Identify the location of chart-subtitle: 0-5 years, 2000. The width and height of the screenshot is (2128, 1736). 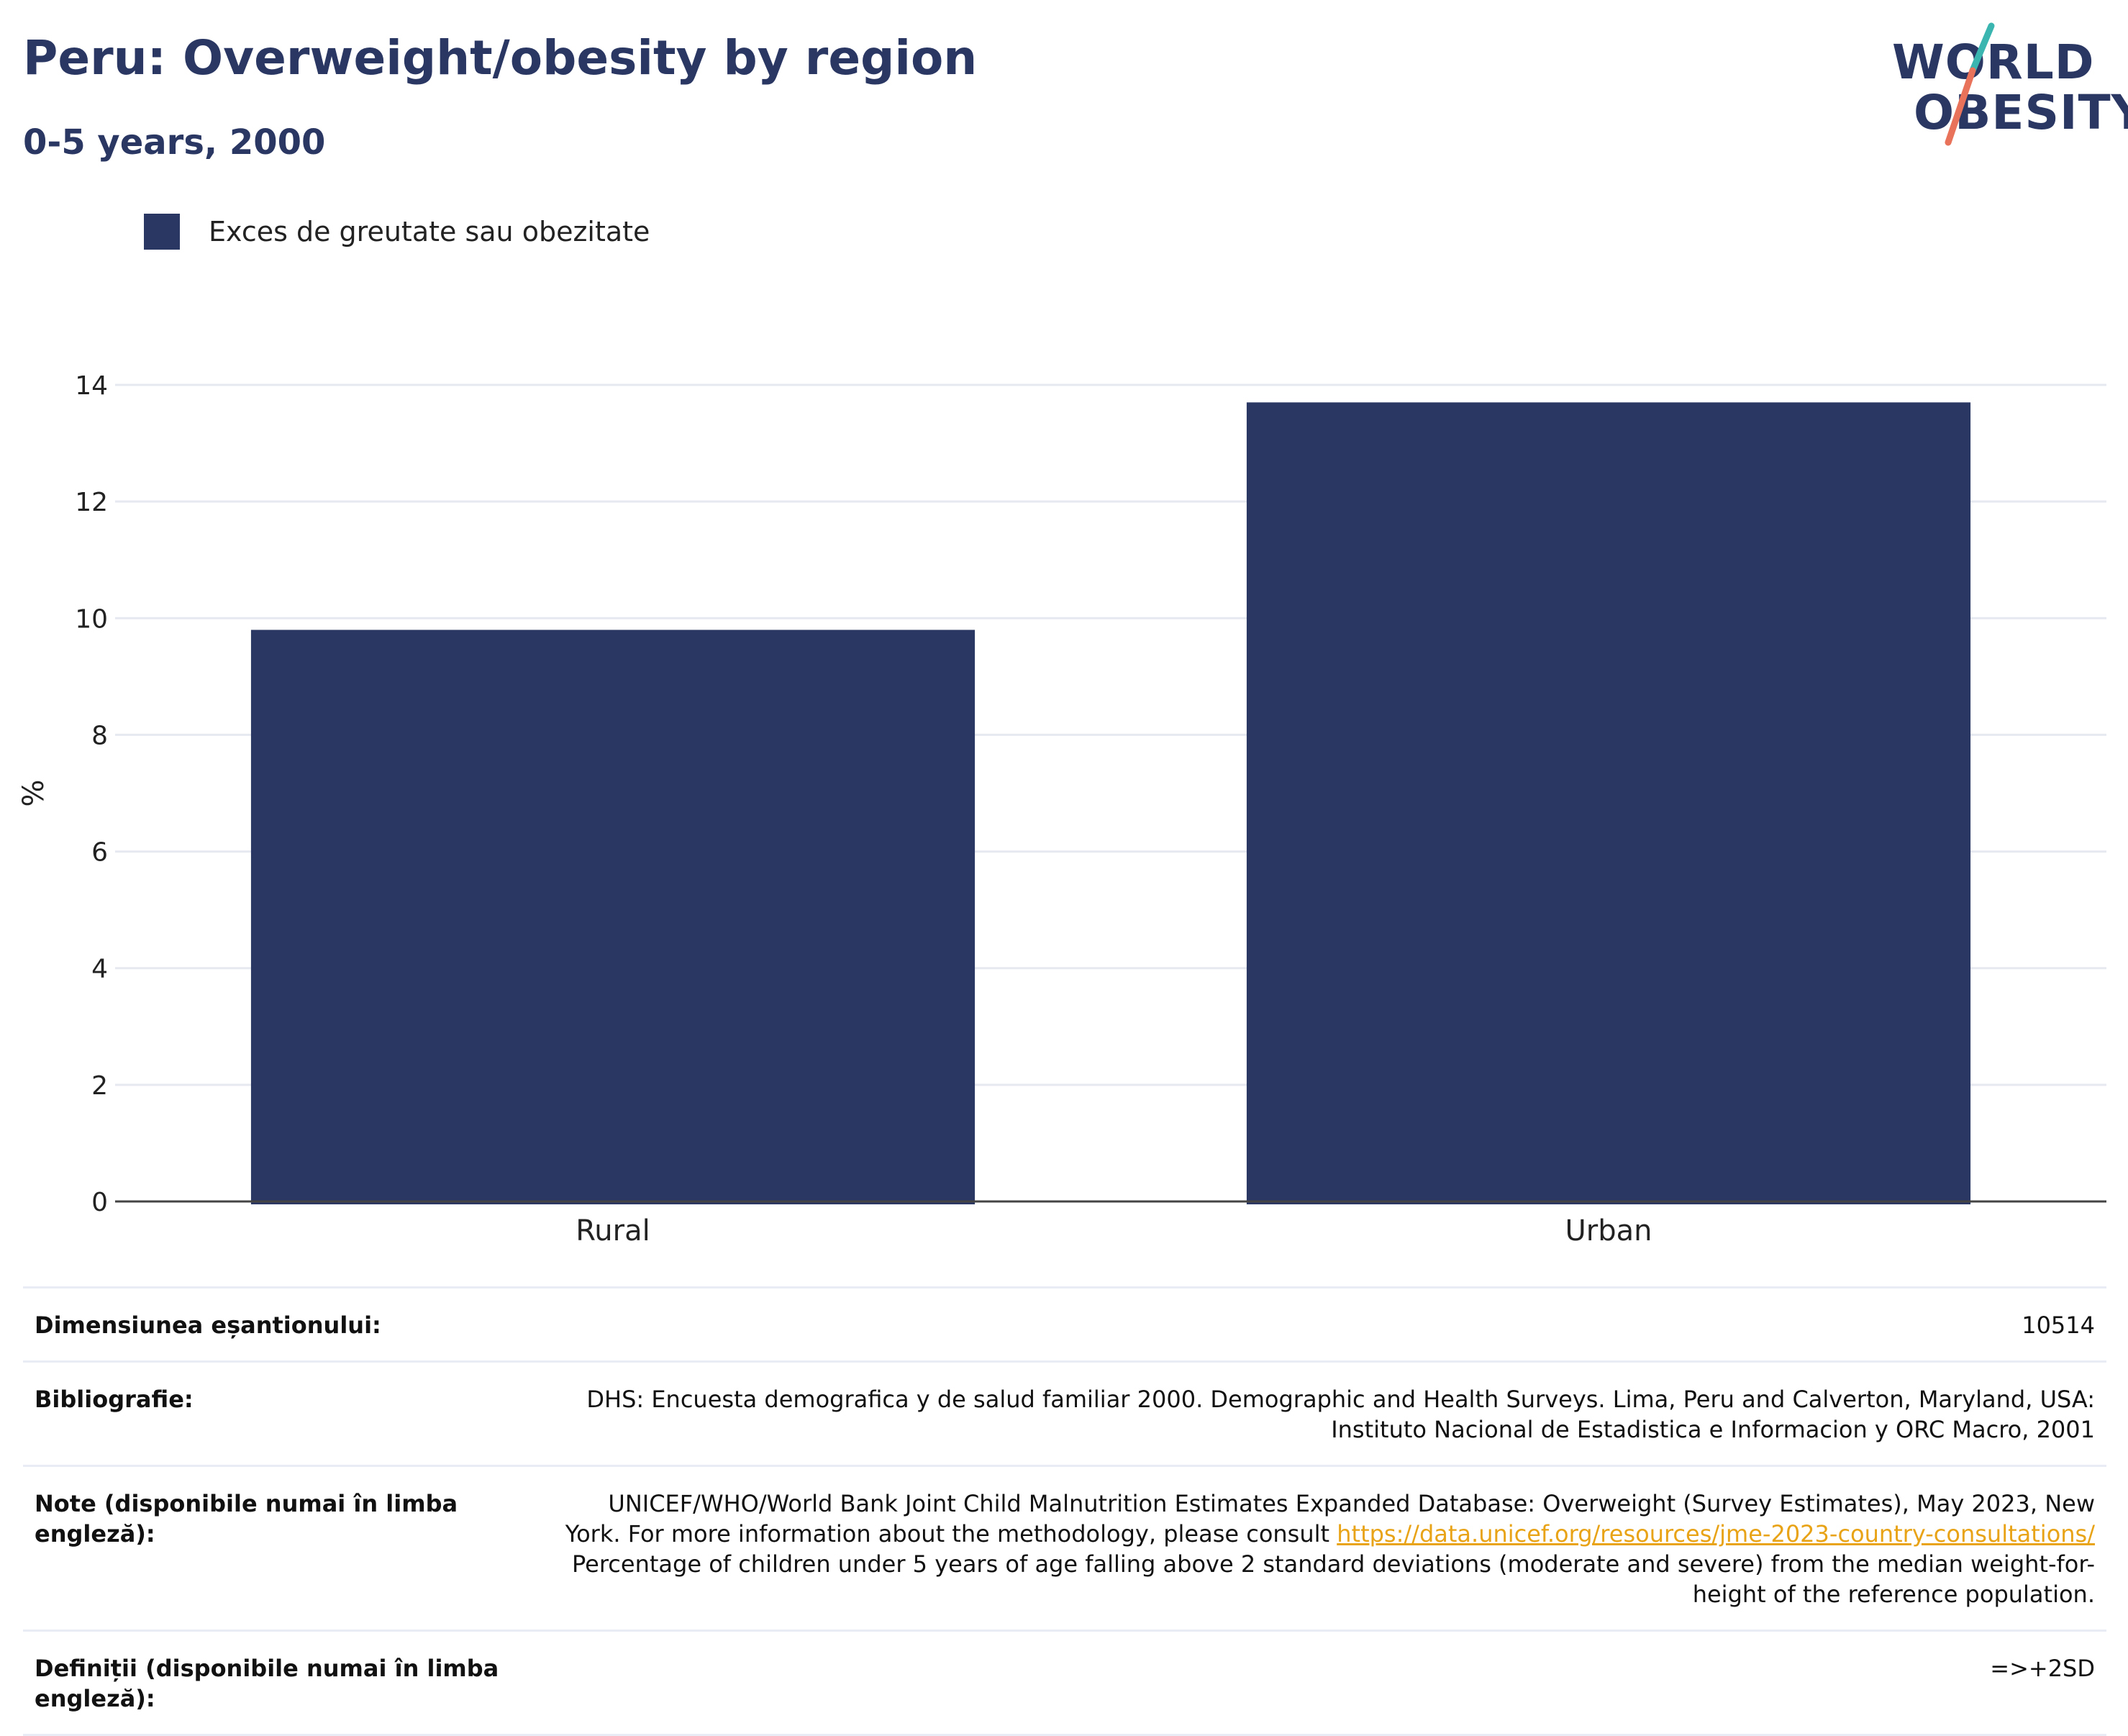
(174, 142).